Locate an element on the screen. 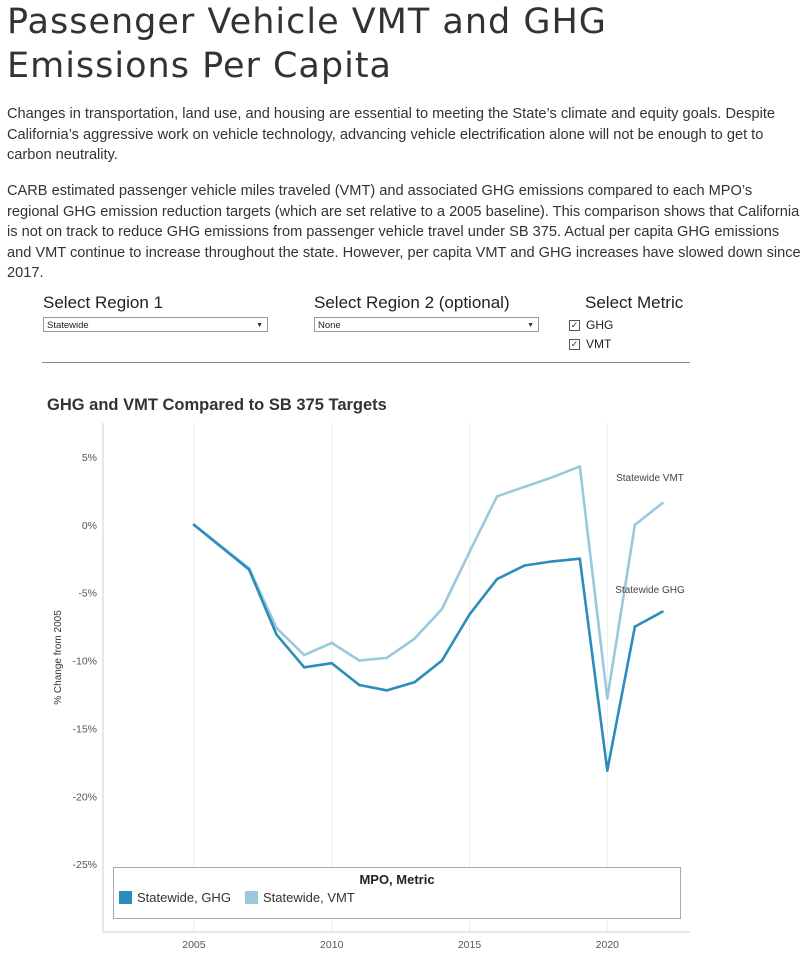 The width and height of the screenshot is (810, 960). y-axis-title: % Change from 2005 is located at coordinates (58, 657).